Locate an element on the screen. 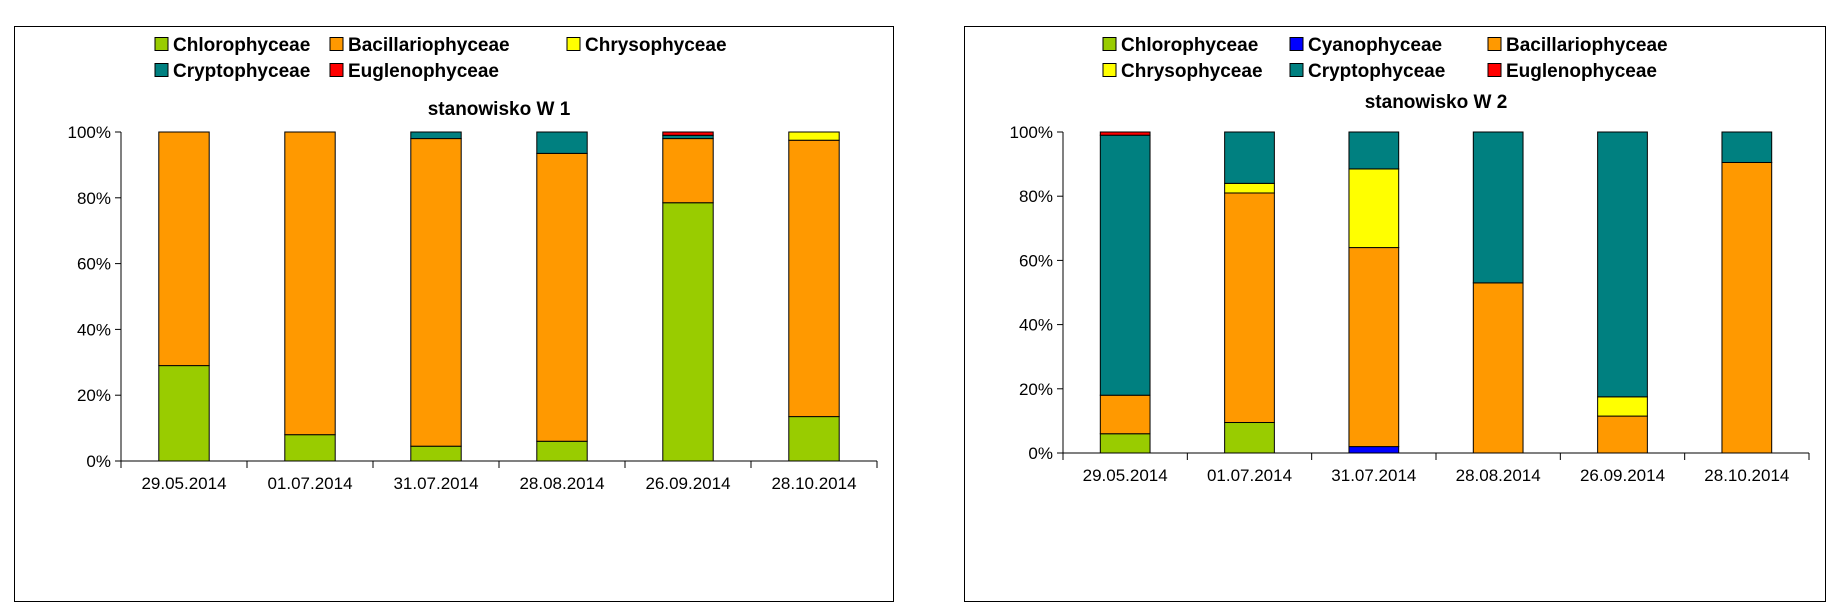 The width and height of the screenshot is (1843, 615). w2-x-tick-label-2: 31.07.2014 is located at coordinates (1373, 475).